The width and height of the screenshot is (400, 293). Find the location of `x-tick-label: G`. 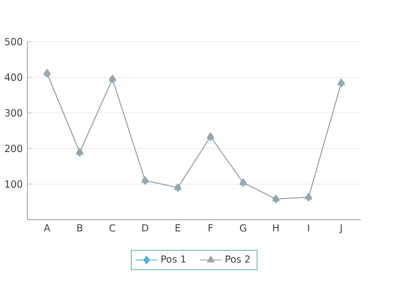

x-tick-label: G is located at coordinates (243, 228).